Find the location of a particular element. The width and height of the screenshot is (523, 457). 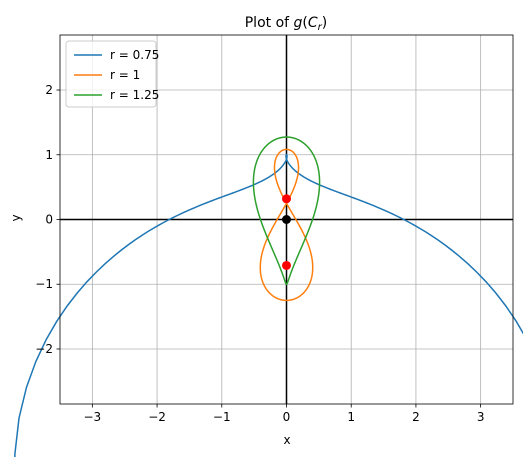

x-tick-label: 1 is located at coordinates (351, 417).